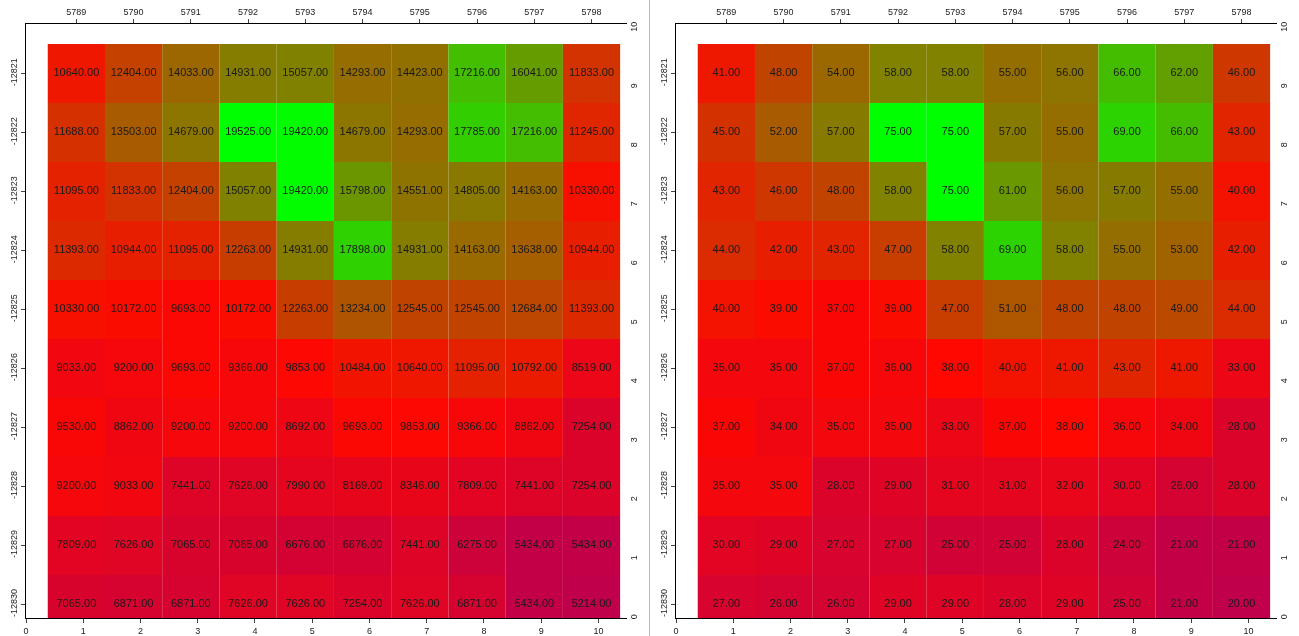  What do you see at coordinates (1284, 499) in the screenshot?
I see `y2-tick-label: 2` at bounding box center [1284, 499].